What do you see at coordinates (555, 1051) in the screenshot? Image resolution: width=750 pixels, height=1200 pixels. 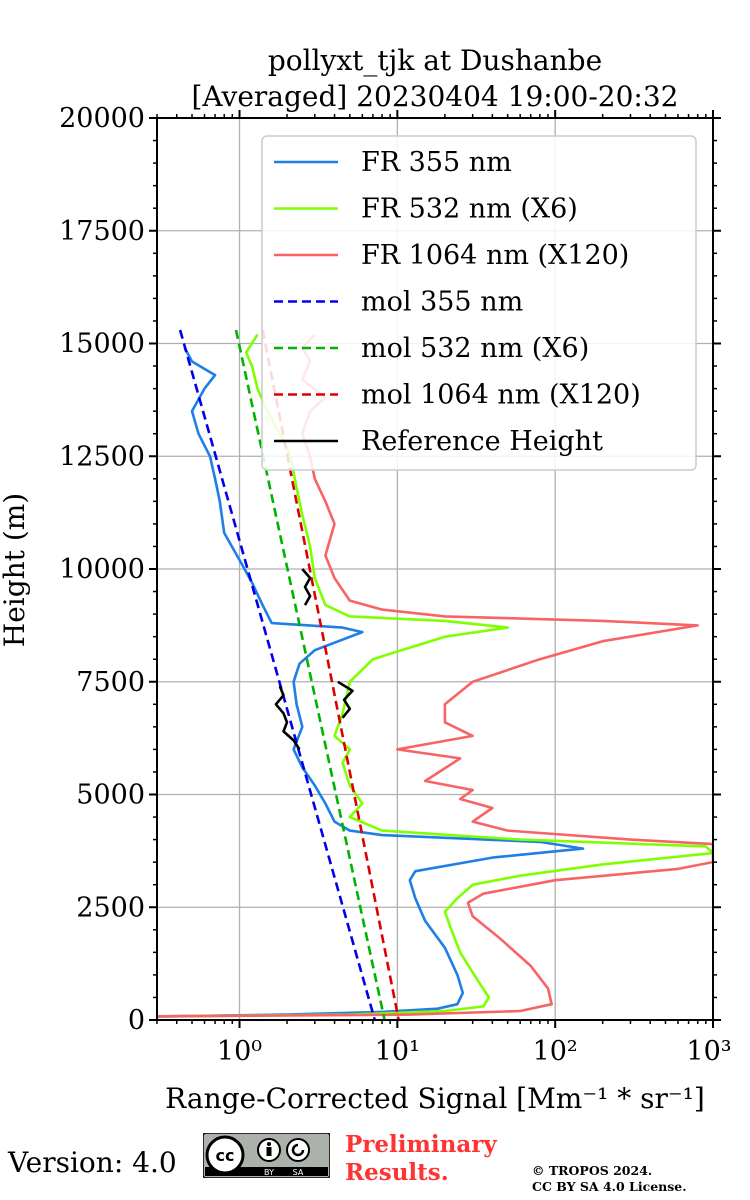 I see `x-tick-label-2: 10²` at bounding box center [555, 1051].